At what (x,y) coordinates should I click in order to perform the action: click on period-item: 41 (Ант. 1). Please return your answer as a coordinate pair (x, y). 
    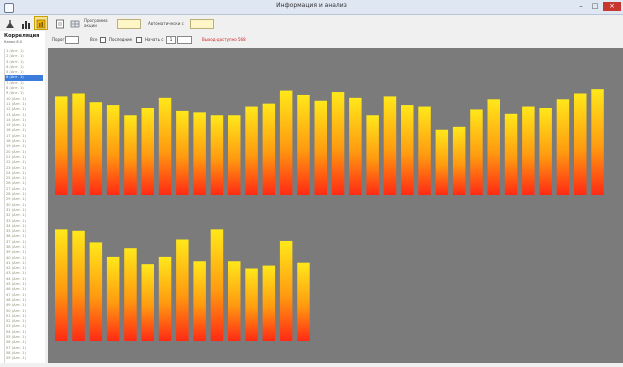
    Looking at the image, I should click on (16, 262).